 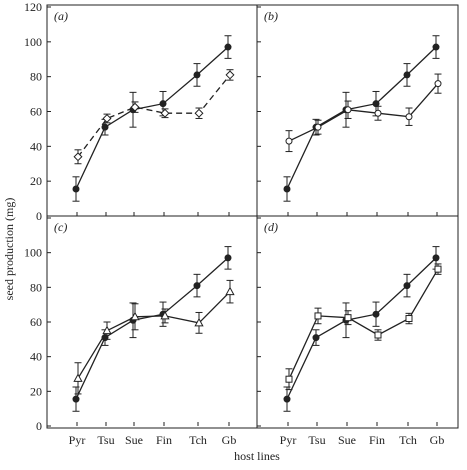 I want to click on panel-label: (c), so click(x=60, y=227).